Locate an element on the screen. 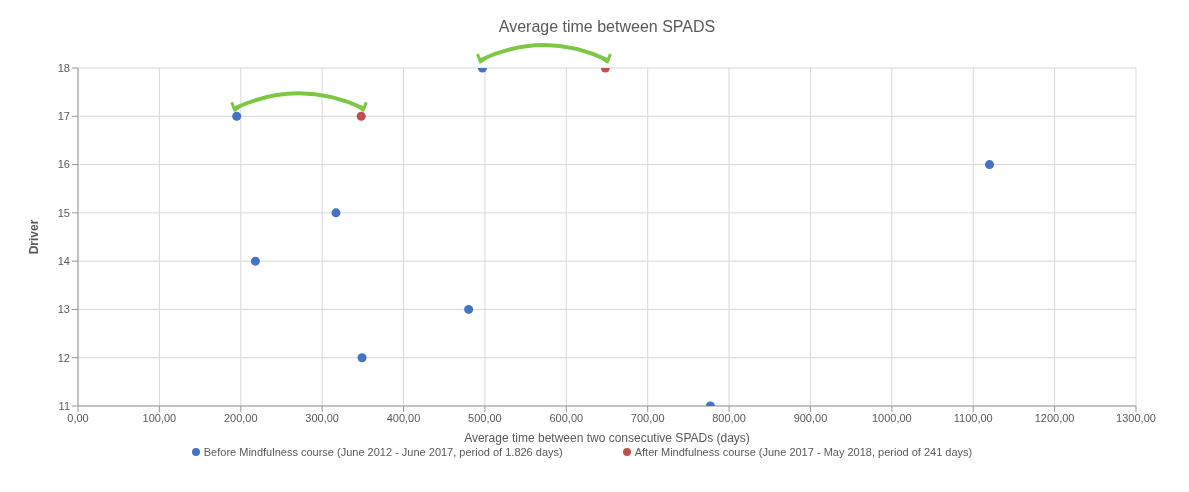  x-tick-label: 1300,00 is located at coordinates (1136, 417).